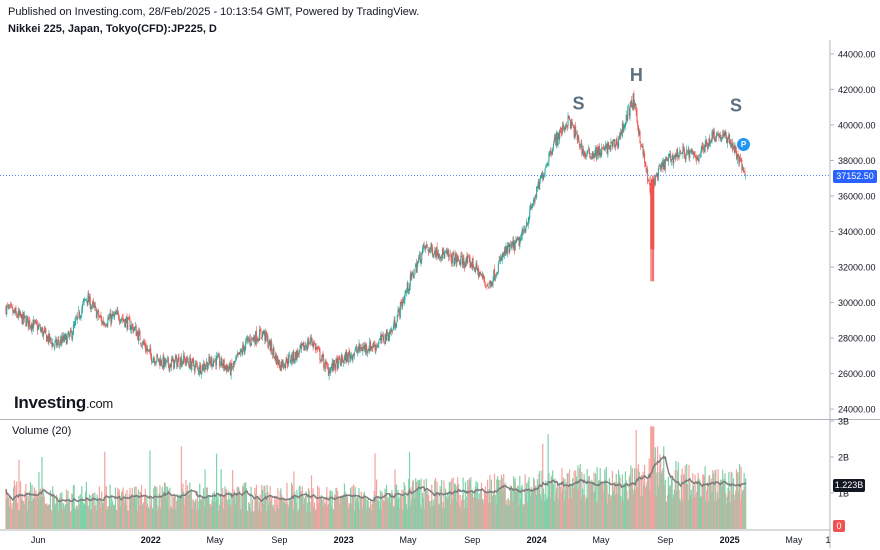 This screenshot has width=880, height=550. Describe the element at coordinates (743, 144) in the screenshot. I see `p-marker-icon: P` at that location.